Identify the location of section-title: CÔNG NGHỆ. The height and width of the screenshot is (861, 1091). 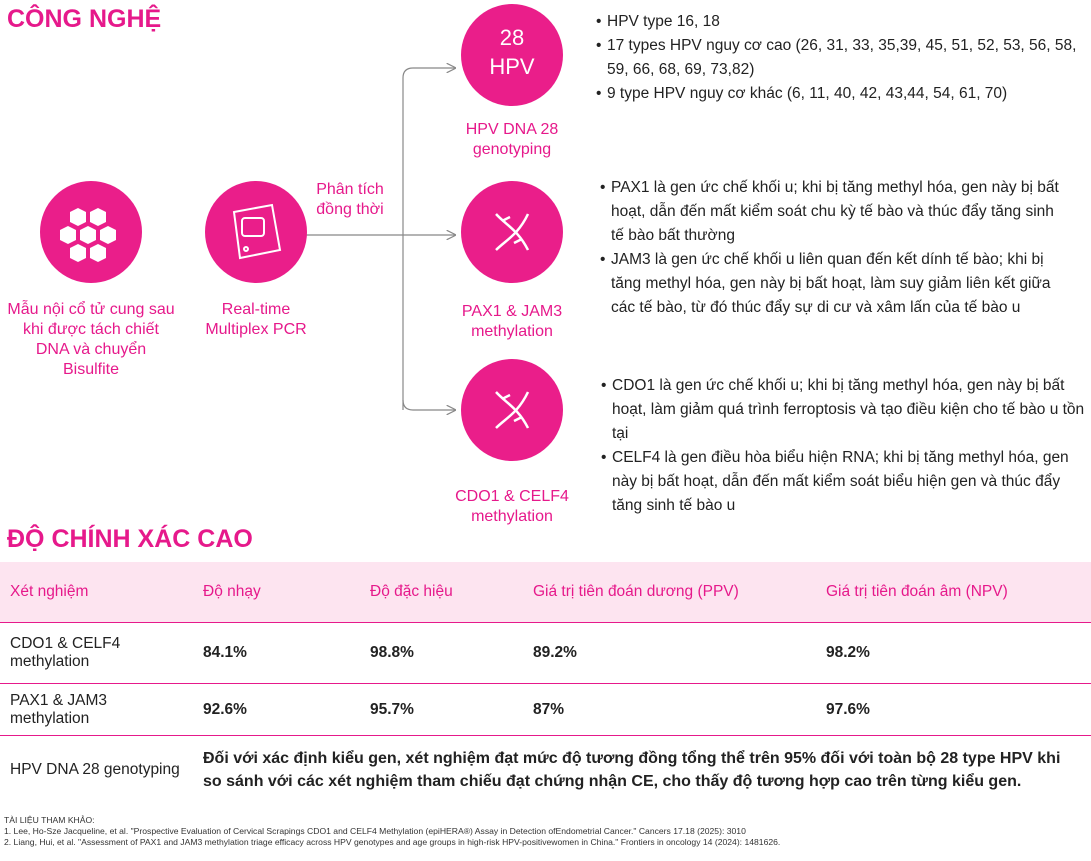
(84, 19).